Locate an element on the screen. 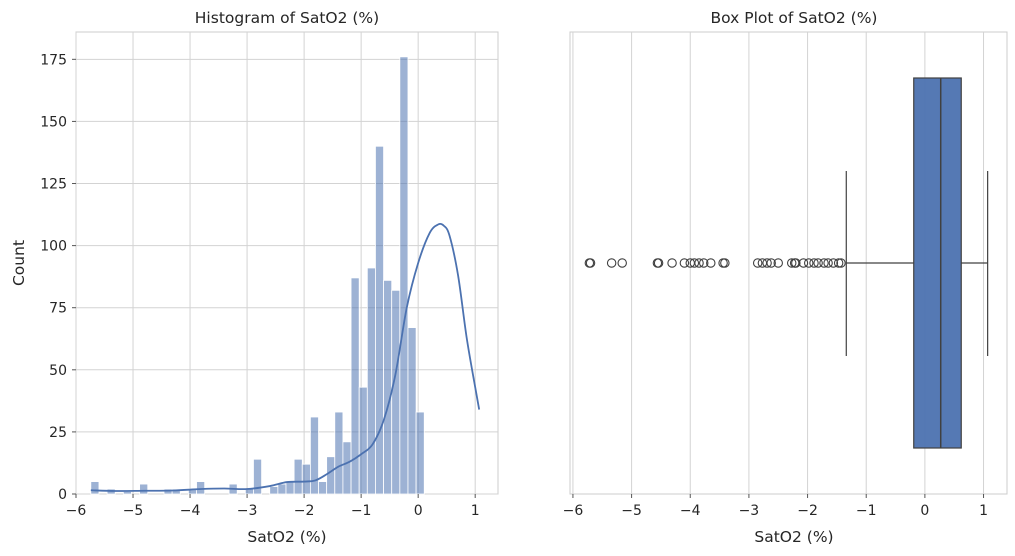 The height and width of the screenshot is (556, 1015). boxplot-x-ticks: −6 −5 −4 −3 −2 −1 0 1 is located at coordinates (775, 506).